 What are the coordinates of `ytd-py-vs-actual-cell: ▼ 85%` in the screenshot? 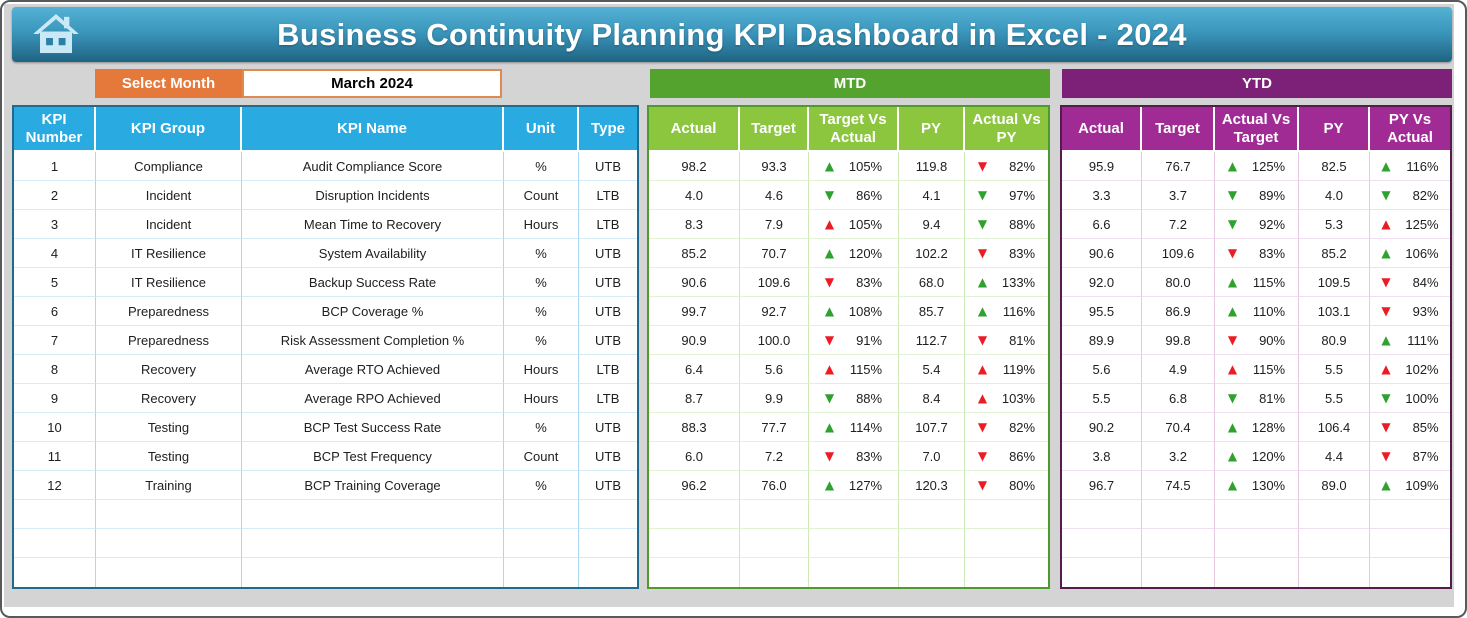 It's located at (1410, 427).